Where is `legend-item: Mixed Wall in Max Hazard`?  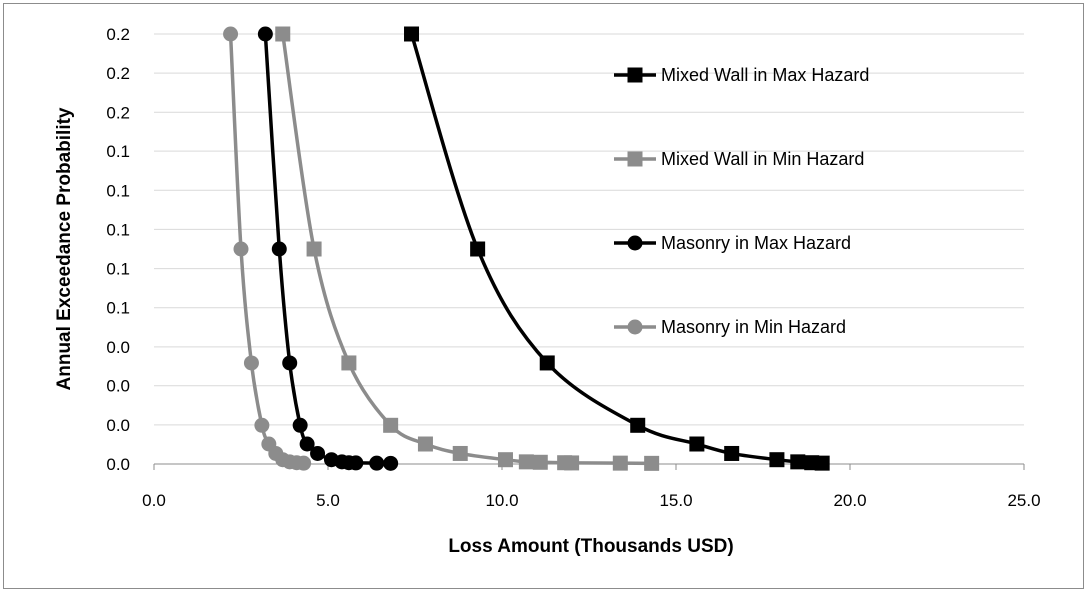
legend-item: Mixed Wall in Max Hazard is located at coordinates (741, 75).